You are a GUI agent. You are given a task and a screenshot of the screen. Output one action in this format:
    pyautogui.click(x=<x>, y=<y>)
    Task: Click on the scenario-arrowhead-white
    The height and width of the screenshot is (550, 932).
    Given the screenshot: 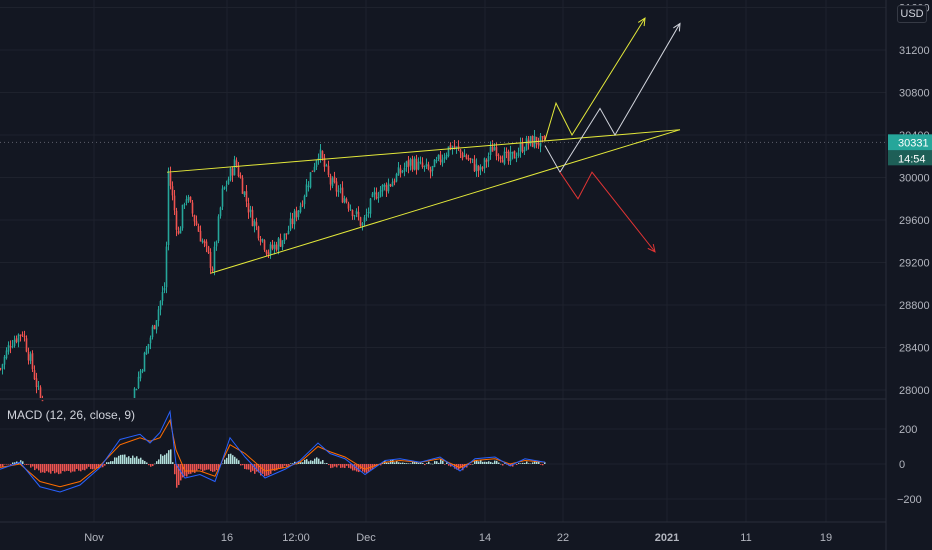 What is the action you would take?
    pyautogui.click(x=677, y=27)
    